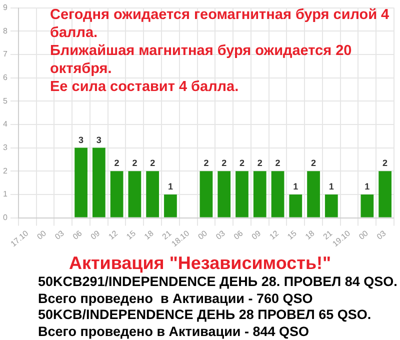 This screenshot has height=340, width=400. Describe the element at coordinates (5, 54) in the screenshot. I see `y-tick-label: 7` at that location.